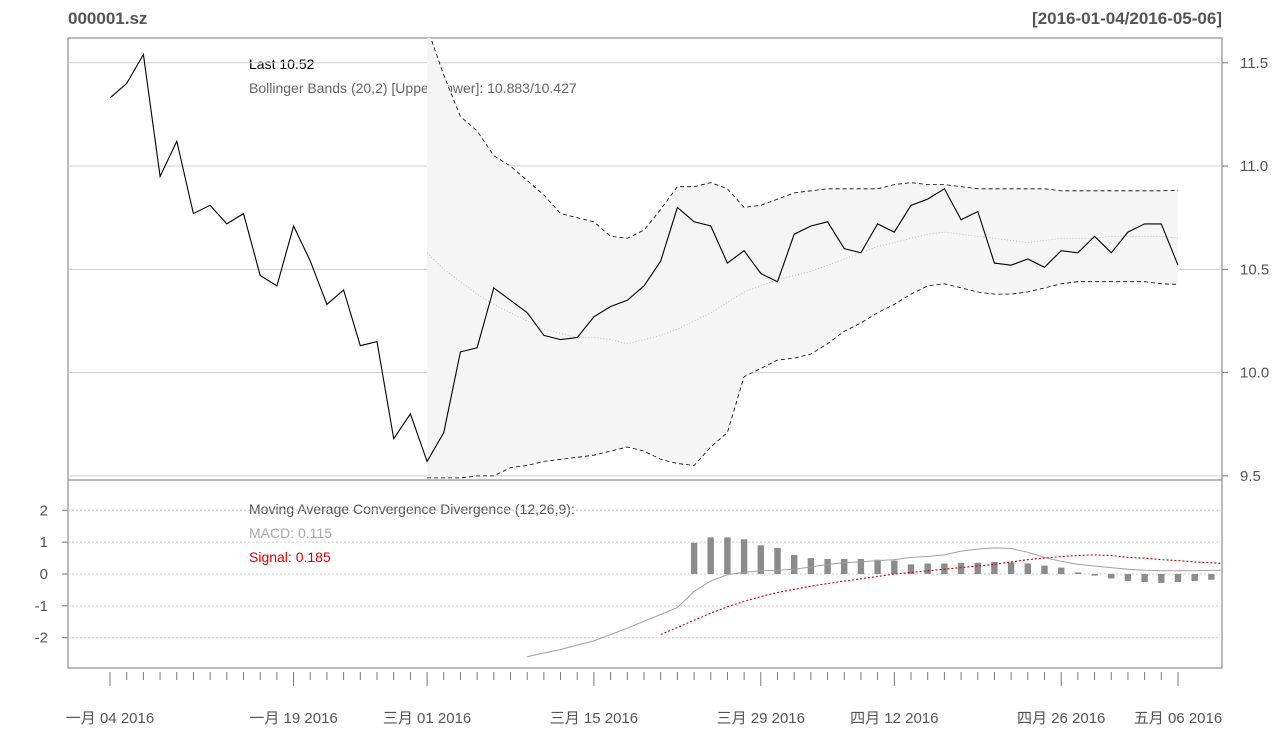  Describe the element at coordinates (293, 718) in the screenshot. I see `x-tick-label: 一月 19 2016` at that location.